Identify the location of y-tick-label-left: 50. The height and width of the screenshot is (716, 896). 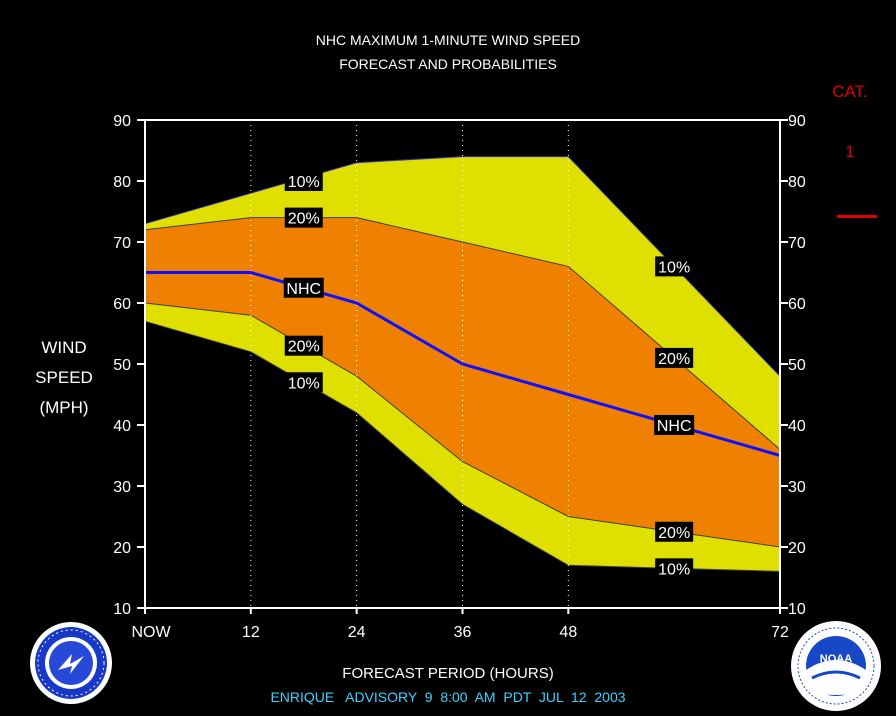
(122, 365).